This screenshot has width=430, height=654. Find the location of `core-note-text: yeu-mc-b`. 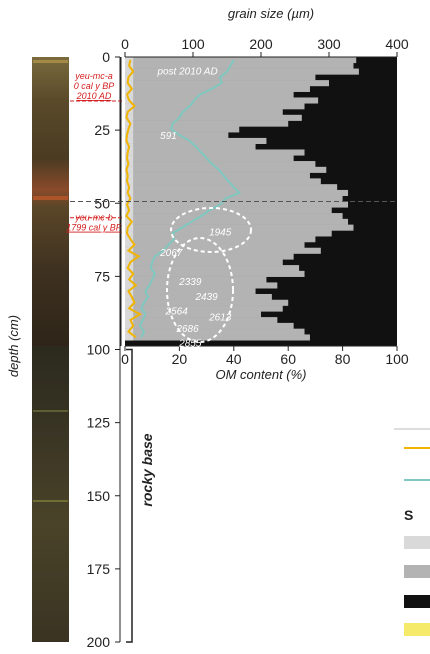

core-note-text: yeu-mc-b is located at coordinates (93, 218).